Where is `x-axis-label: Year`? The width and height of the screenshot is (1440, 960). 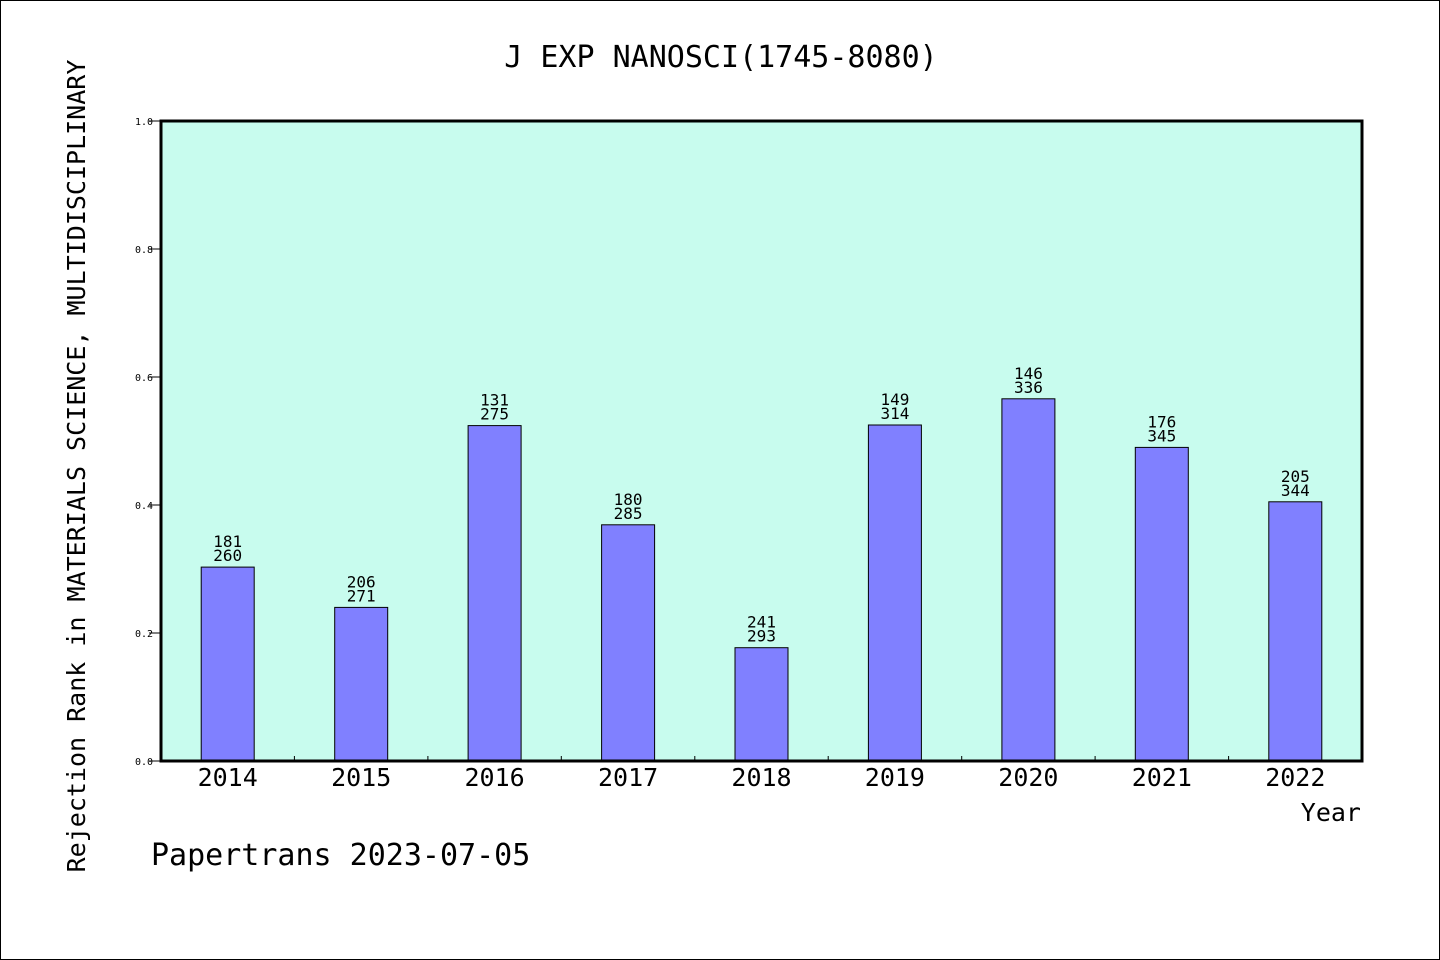
x-axis-label: Year is located at coordinates (1331, 812).